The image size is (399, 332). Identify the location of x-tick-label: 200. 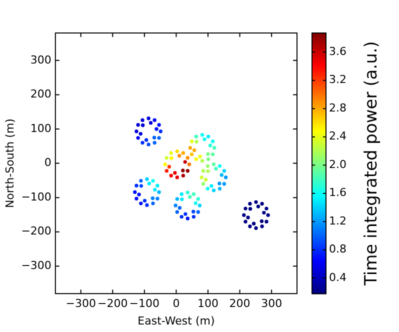
(239, 303).